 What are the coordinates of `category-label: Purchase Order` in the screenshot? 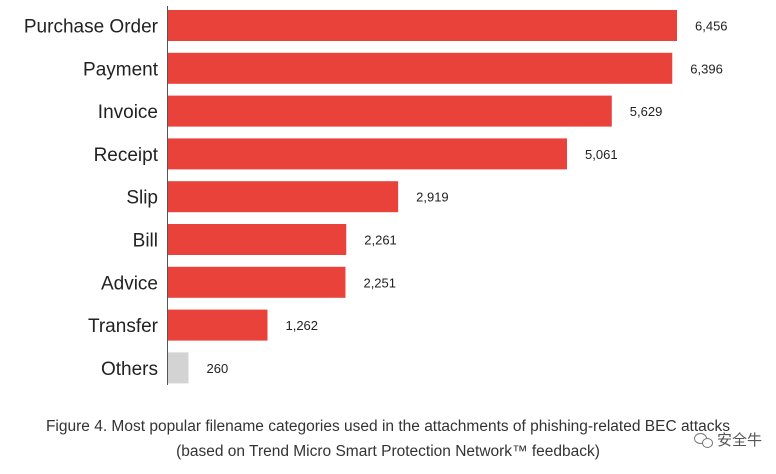 It's located at (91, 27).